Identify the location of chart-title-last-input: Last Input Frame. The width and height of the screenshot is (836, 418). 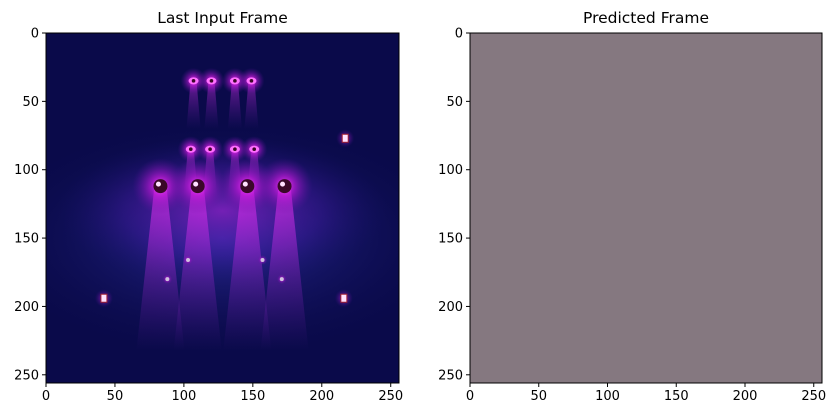
(222, 18).